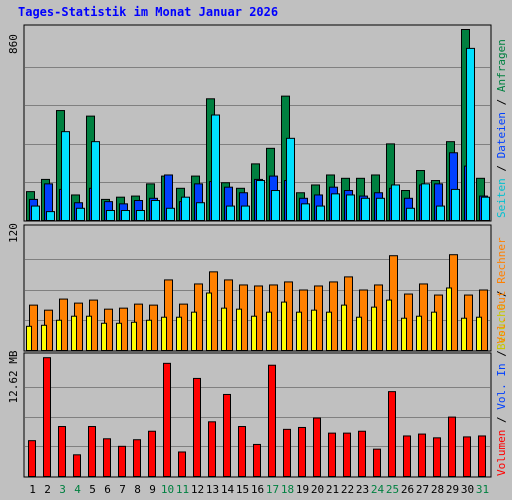  Describe the element at coordinates (378, 489) in the screenshot. I see `x-tick-label-day-24: 24` at that location.